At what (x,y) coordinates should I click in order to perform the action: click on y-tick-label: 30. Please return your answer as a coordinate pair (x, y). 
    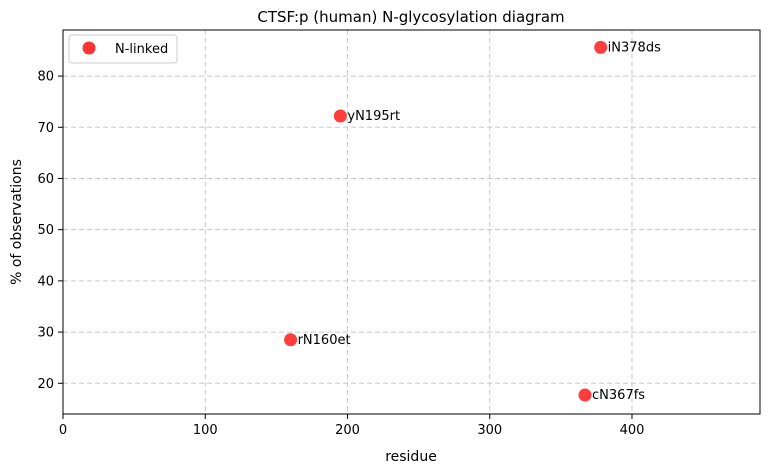
    Looking at the image, I should click on (45, 333).